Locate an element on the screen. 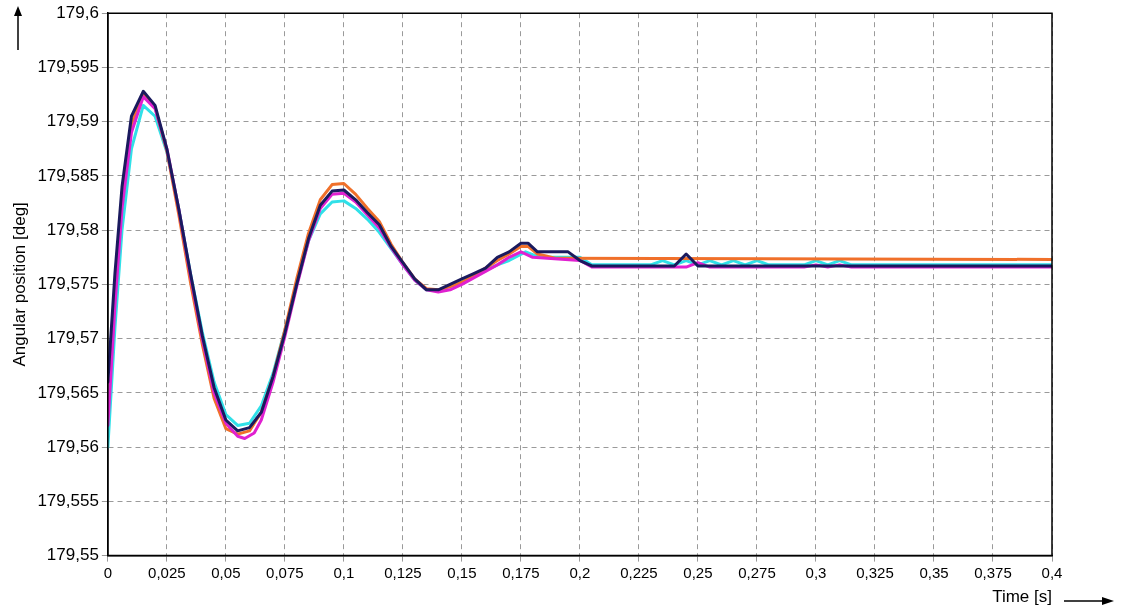 Image resolution: width=1122 pixels, height=612 pixels. y-tick-label: 179,585 is located at coordinates (68, 175).